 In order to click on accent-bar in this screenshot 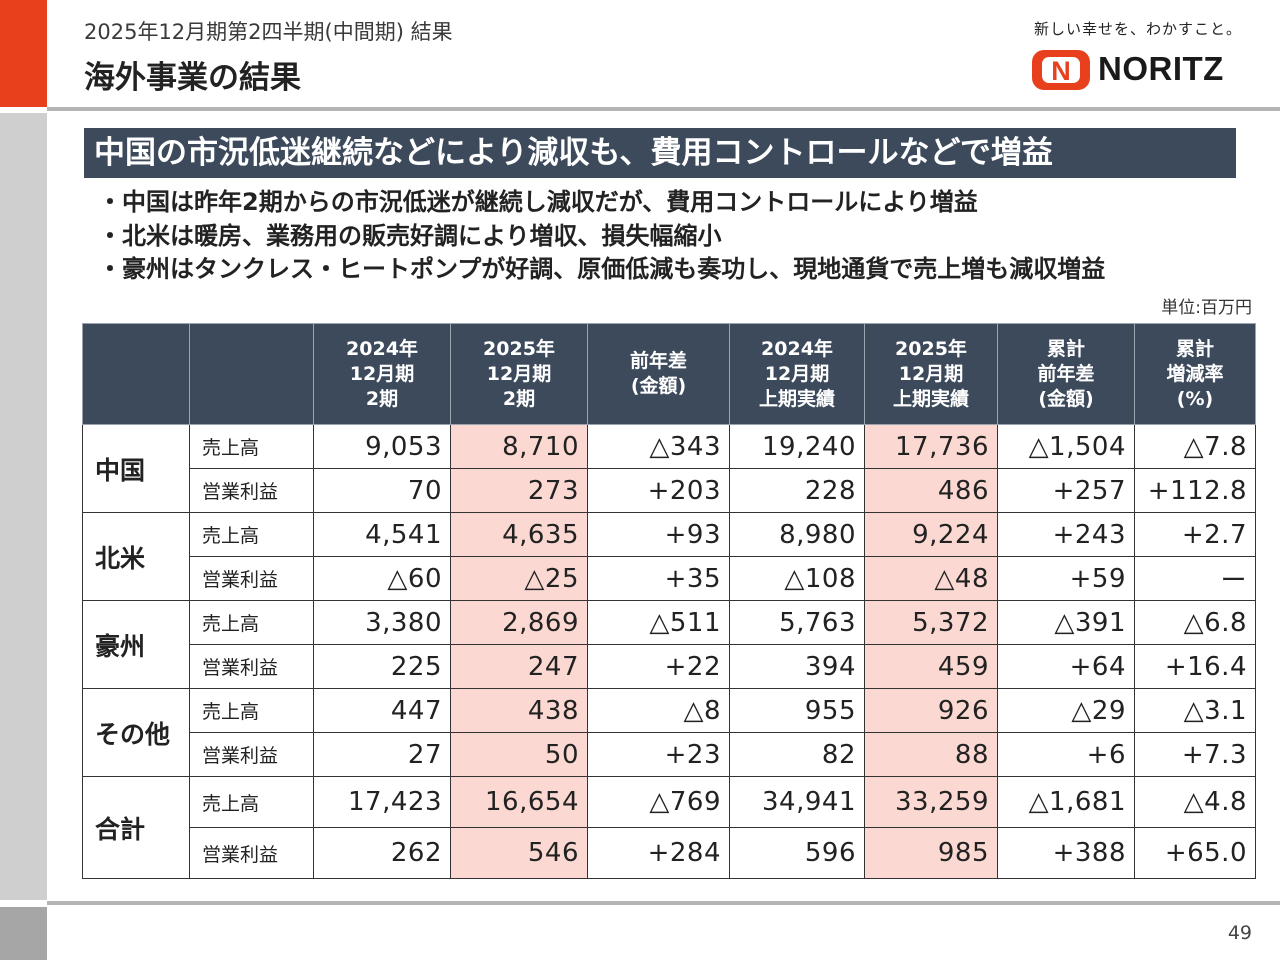, I will do `click(23, 53)`.